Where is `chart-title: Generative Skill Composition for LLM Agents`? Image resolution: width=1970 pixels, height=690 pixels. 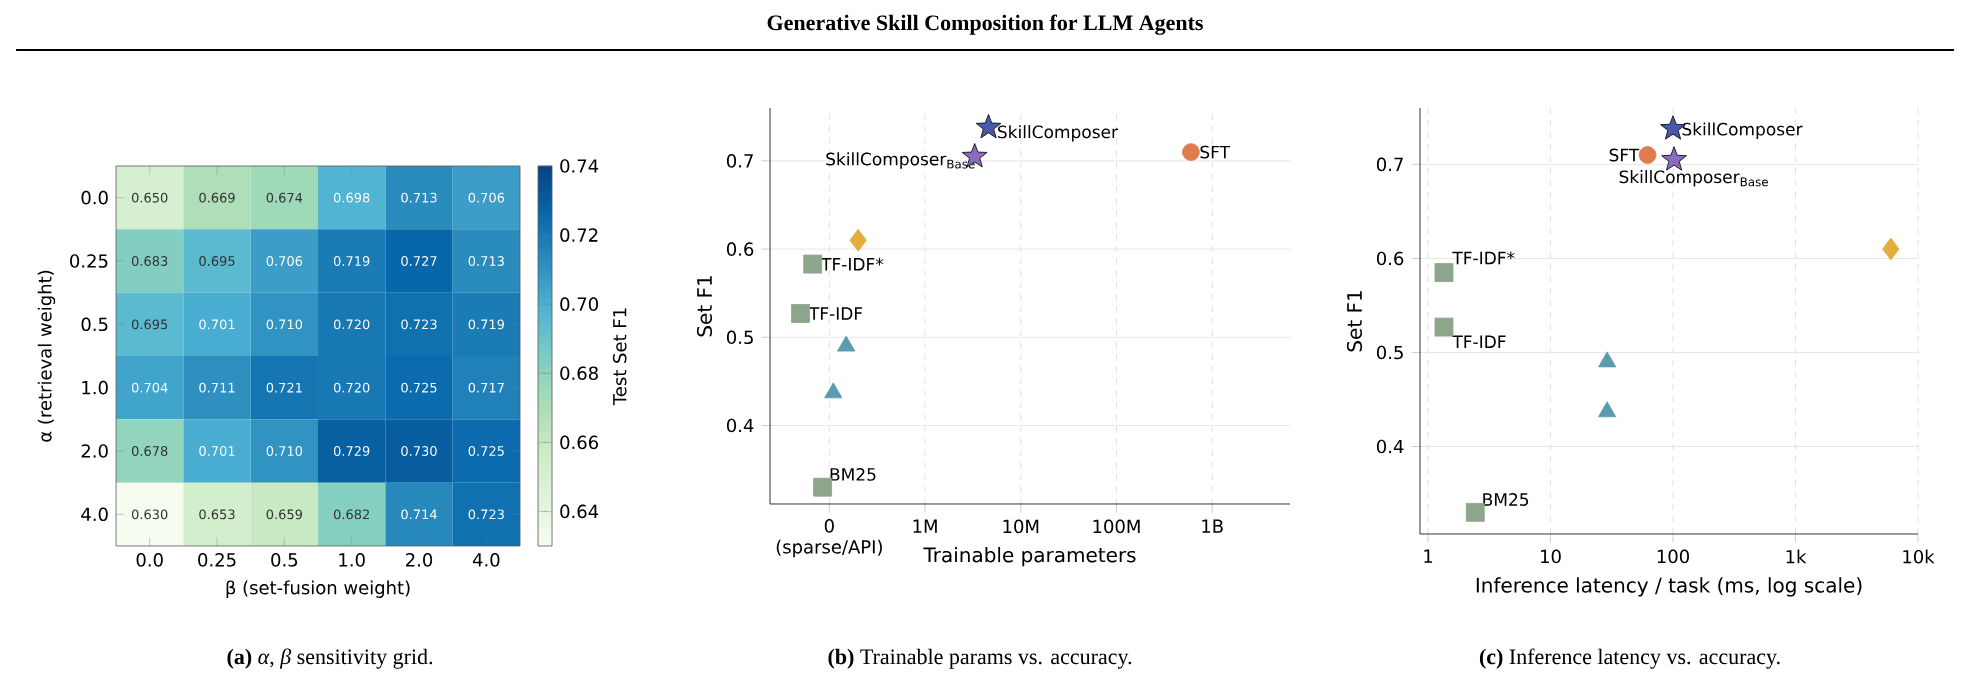 chart-title: Generative Skill Composition for LLM Agents is located at coordinates (985, 24).